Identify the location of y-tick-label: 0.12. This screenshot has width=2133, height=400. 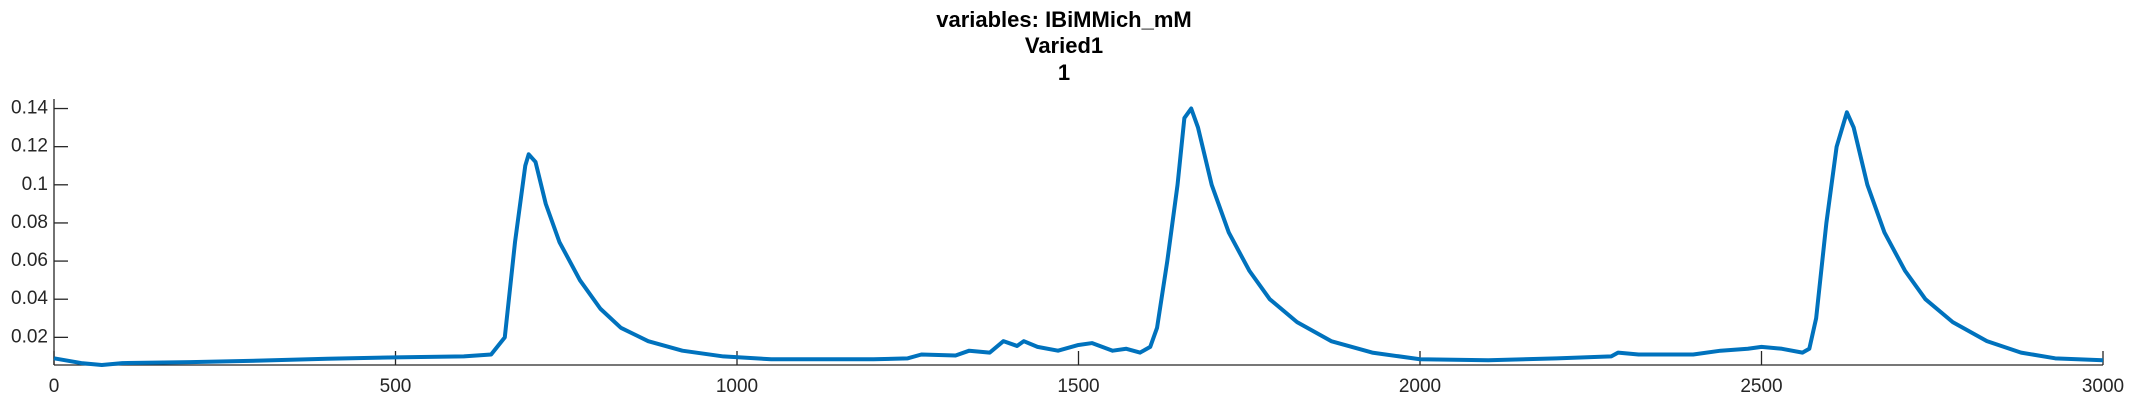
(29, 146).